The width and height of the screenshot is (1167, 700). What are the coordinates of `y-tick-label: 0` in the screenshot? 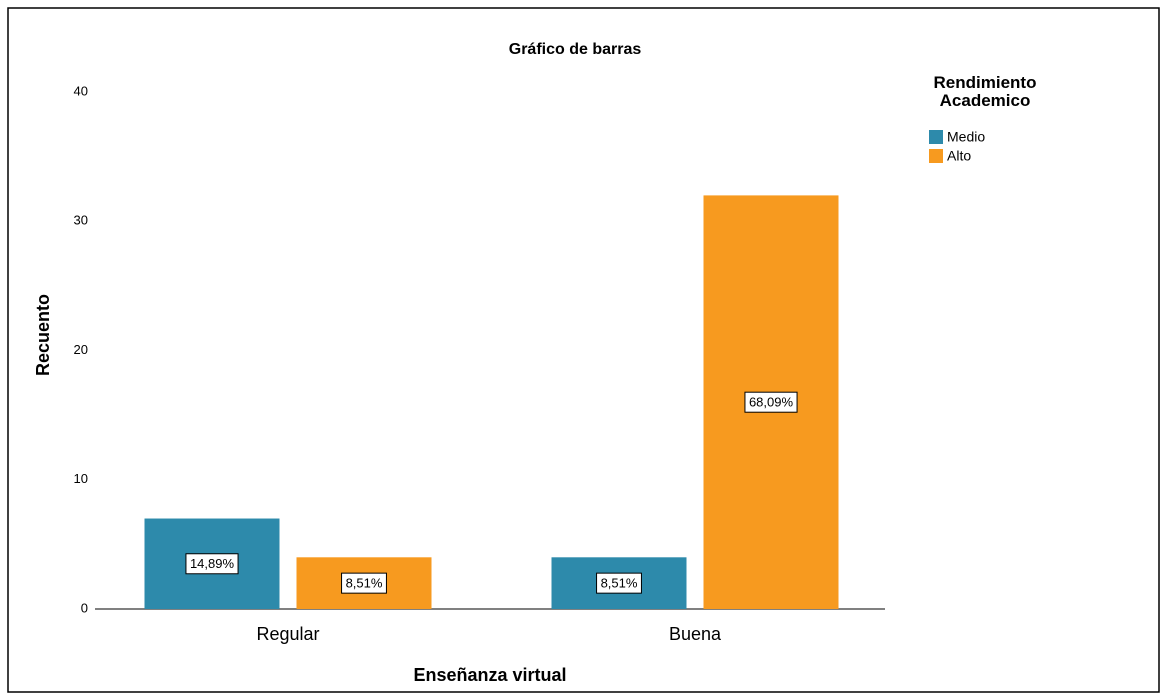 It's located at (84, 607).